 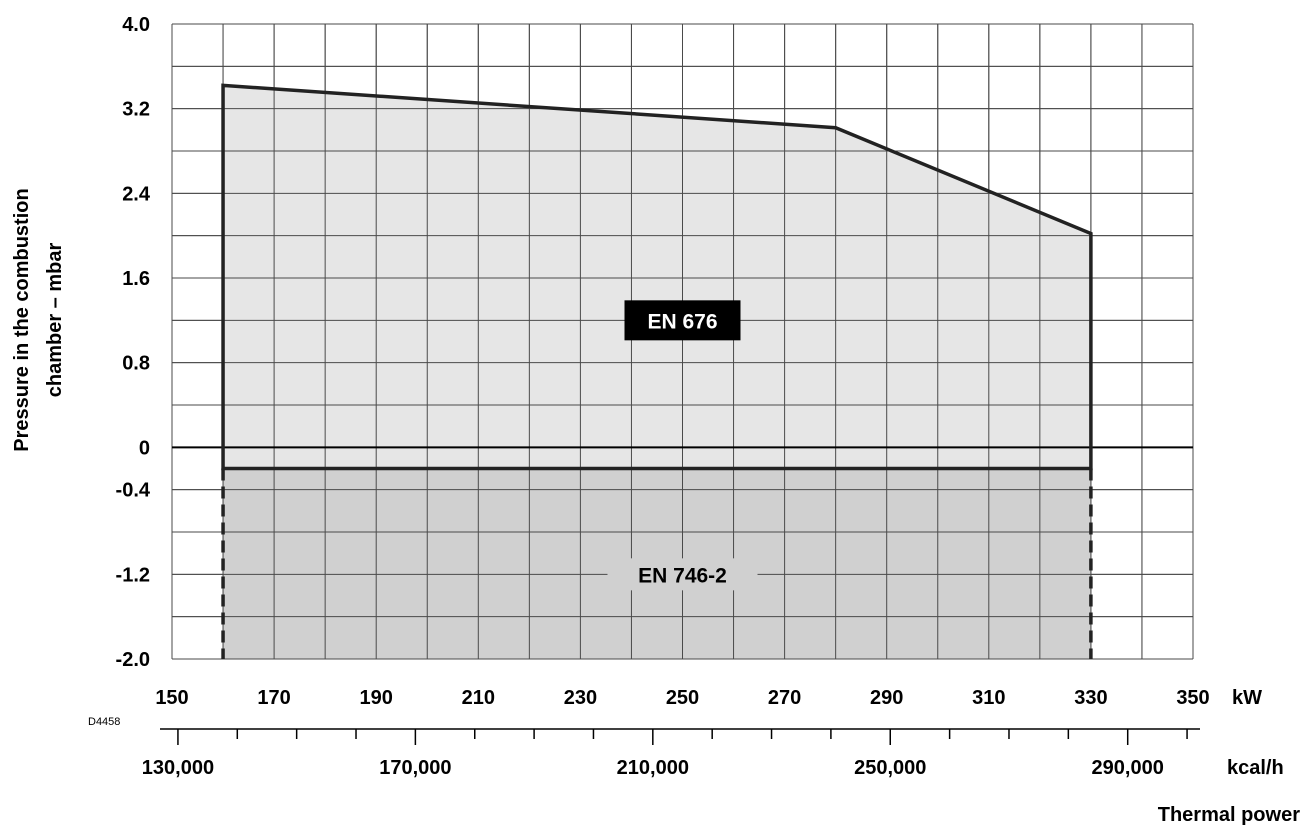 I want to click on y-tick-label: -2.0, so click(x=133, y=660).